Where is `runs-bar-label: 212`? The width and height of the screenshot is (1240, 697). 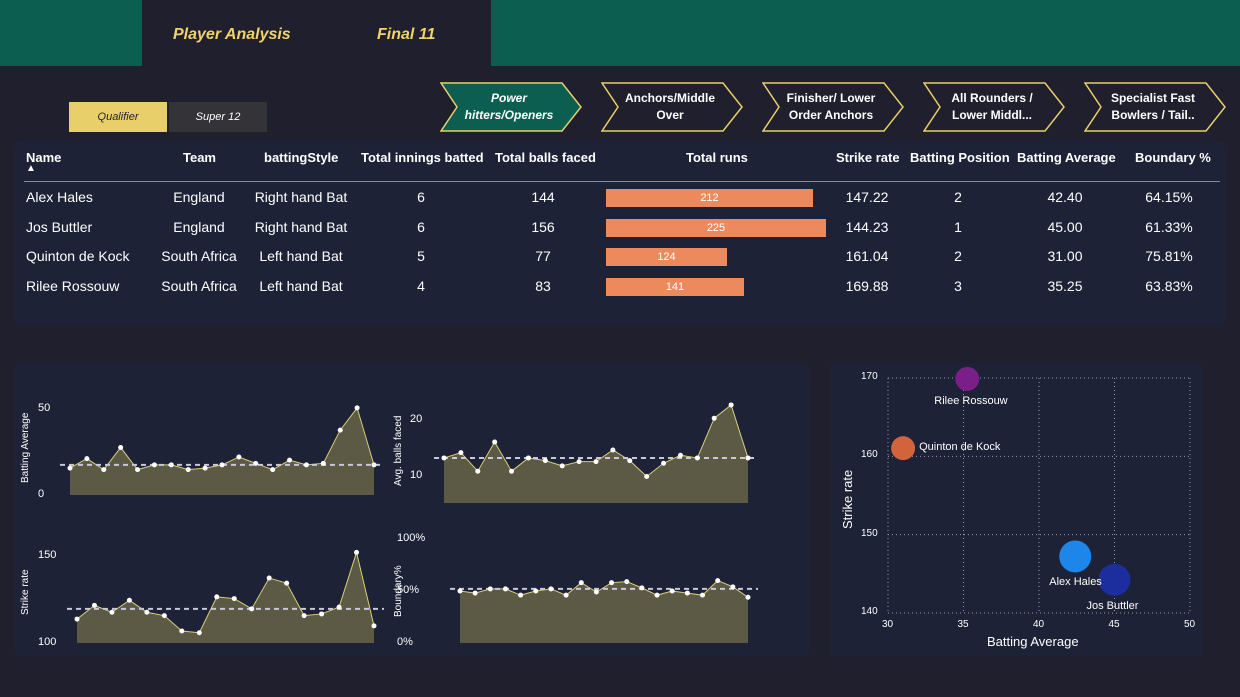
runs-bar-label: 212 is located at coordinates (709, 198).